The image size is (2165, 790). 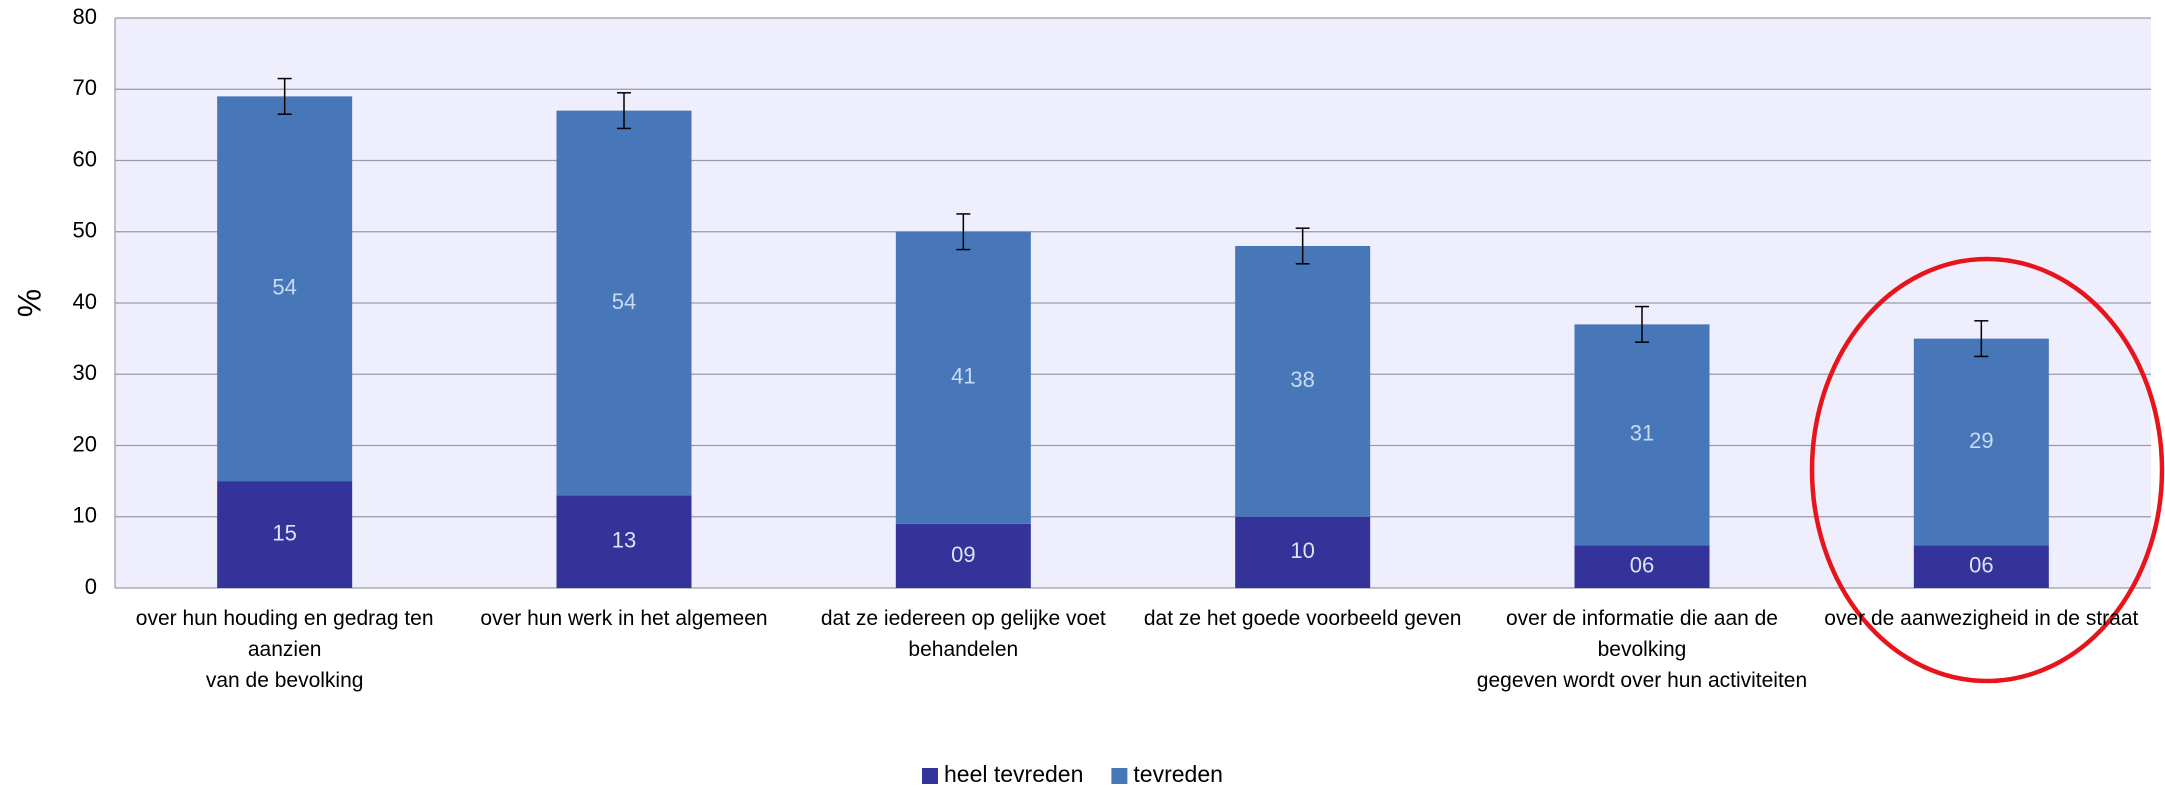 What do you see at coordinates (85, 16) in the screenshot?
I see `y-tick-label: 80` at bounding box center [85, 16].